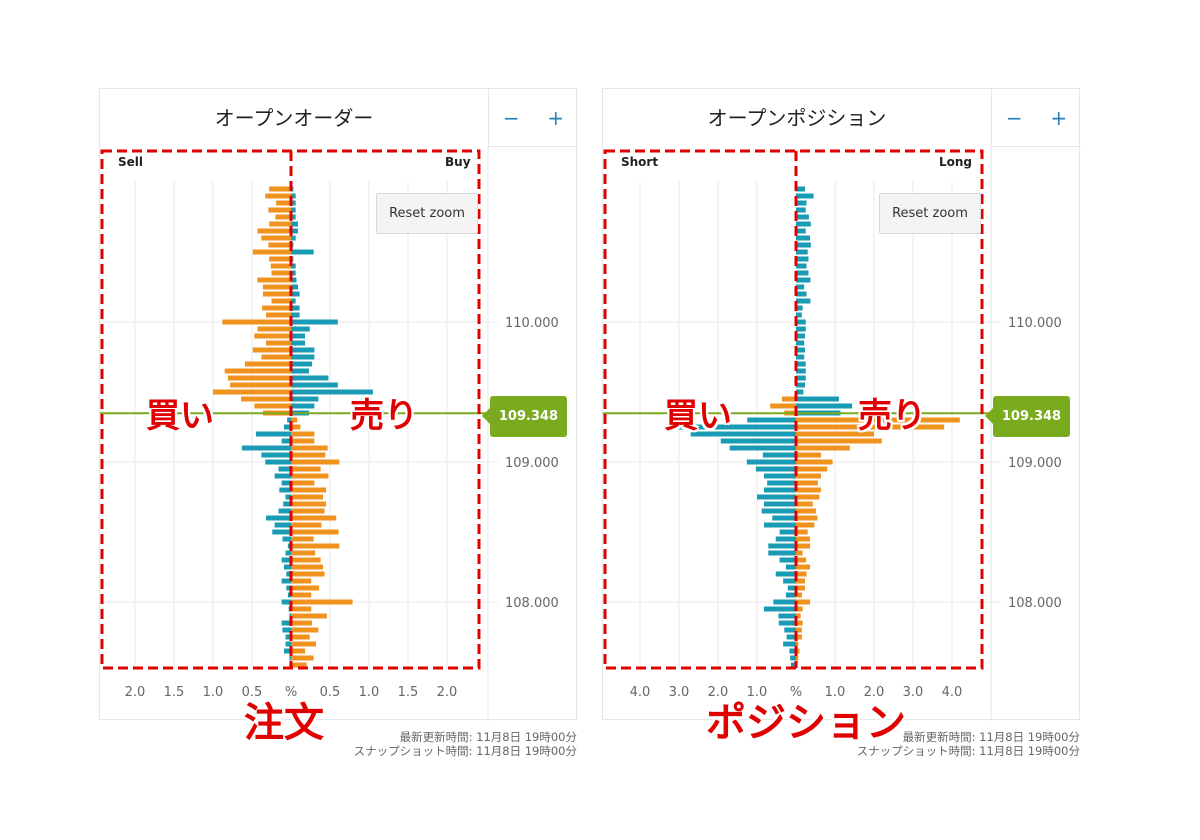  Describe the element at coordinates (408, 692) in the screenshot. I see `x-tick-label: 1.5` at that location.